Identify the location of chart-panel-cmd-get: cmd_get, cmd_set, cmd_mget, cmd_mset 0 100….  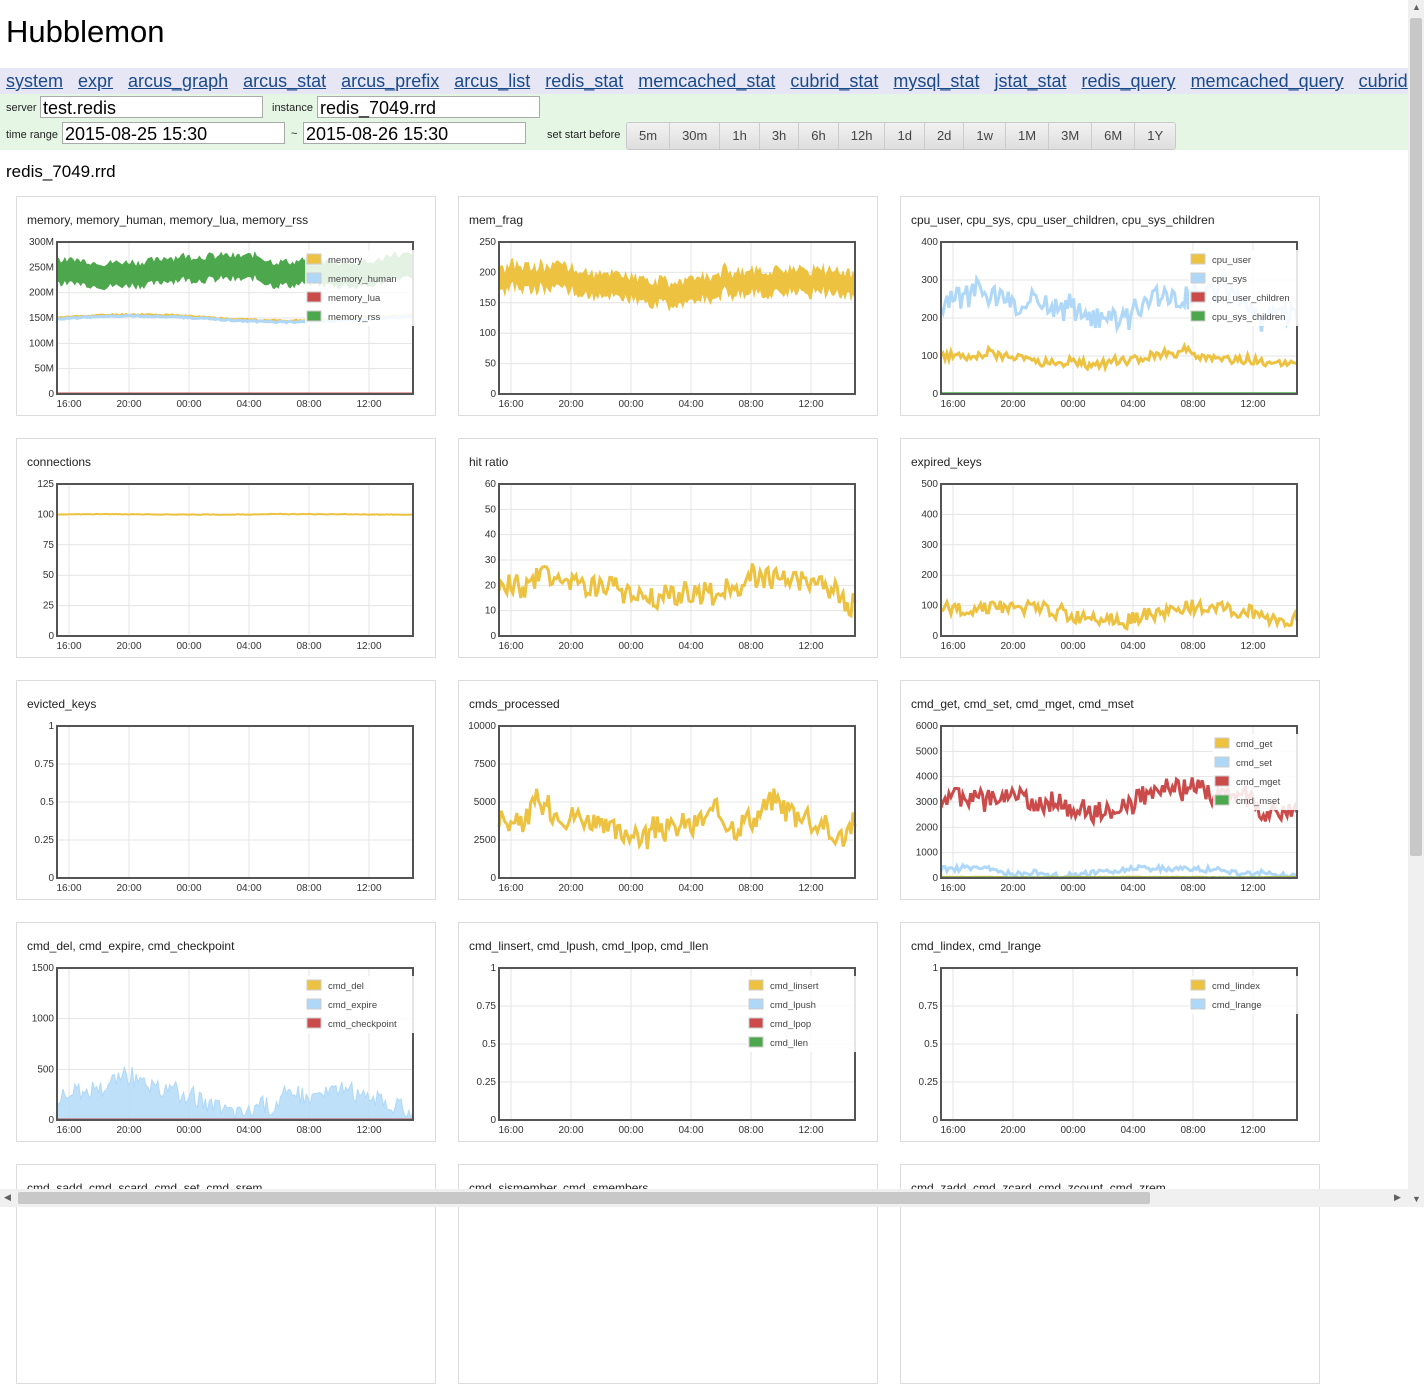
(1110, 790).